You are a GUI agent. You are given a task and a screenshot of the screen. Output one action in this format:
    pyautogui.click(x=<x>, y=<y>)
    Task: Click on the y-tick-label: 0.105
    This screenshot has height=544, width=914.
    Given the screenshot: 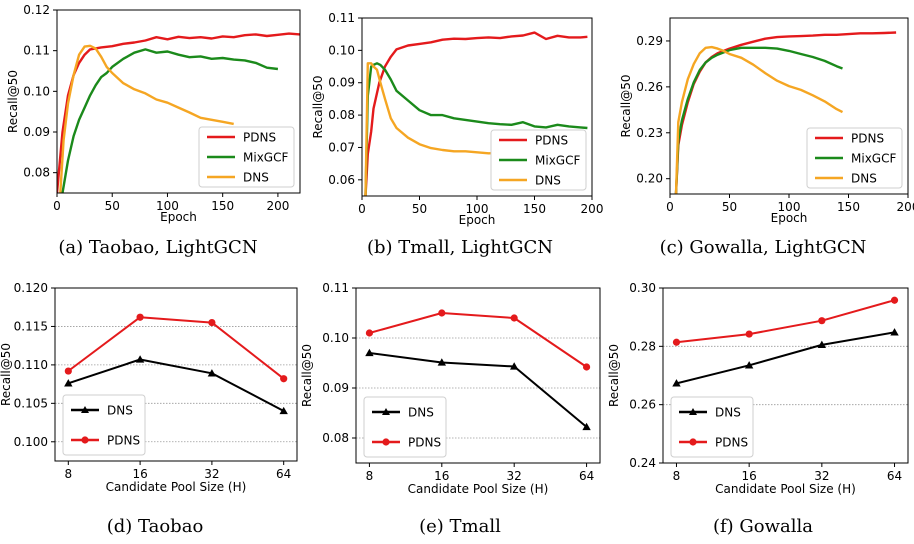 What is the action you would take?
    pyautogui.click(x=31, y=403)
    